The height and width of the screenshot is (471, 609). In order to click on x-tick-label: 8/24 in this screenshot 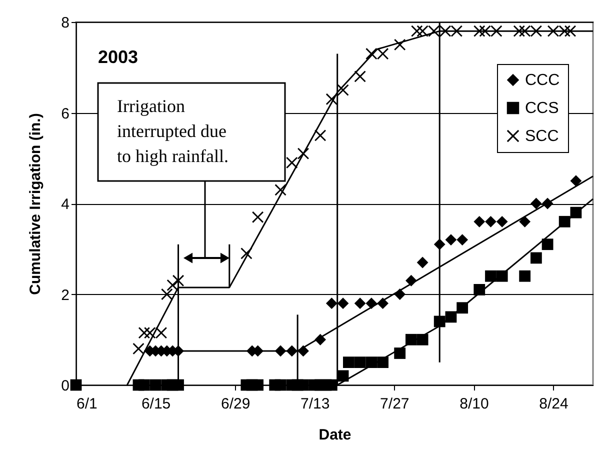, I will do `click(553, 404)`.